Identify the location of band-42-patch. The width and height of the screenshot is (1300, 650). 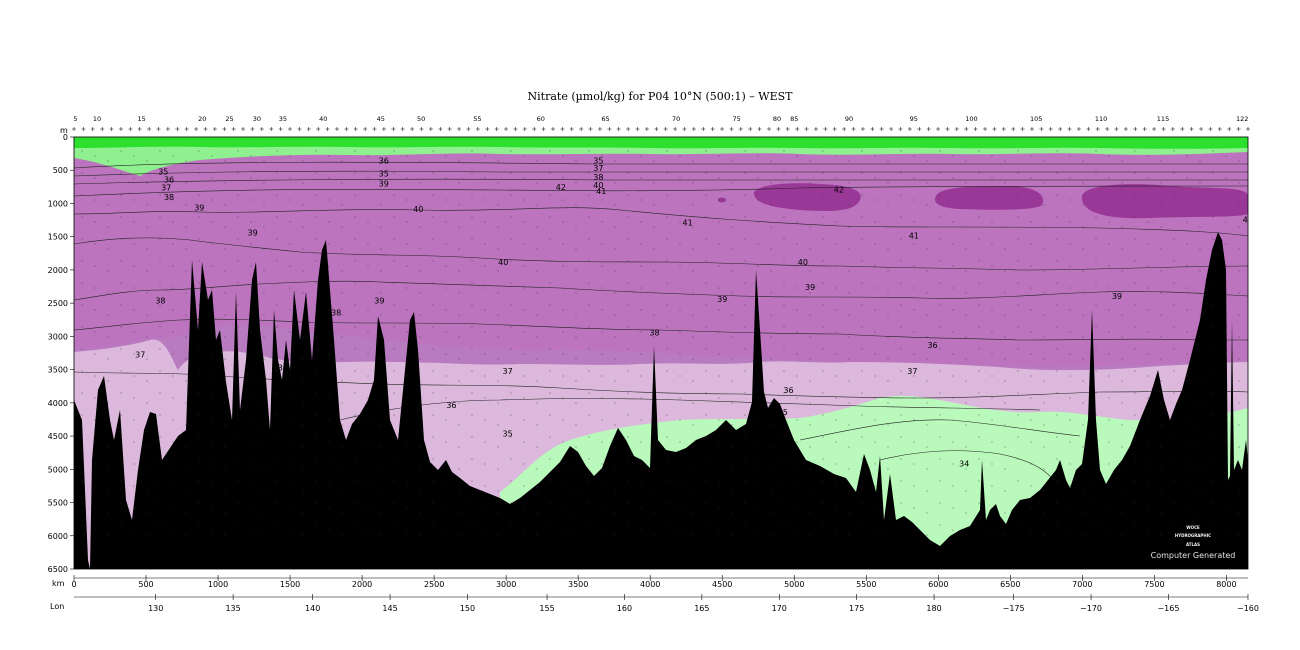
(989, 198).